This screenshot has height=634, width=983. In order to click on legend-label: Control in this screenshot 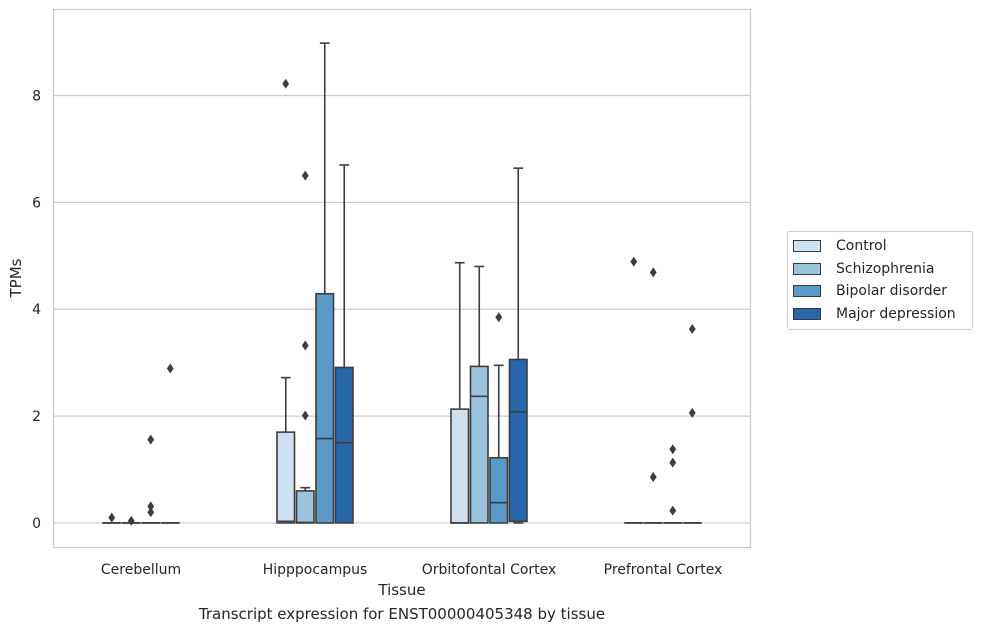, I will do `click(861, 246)`.